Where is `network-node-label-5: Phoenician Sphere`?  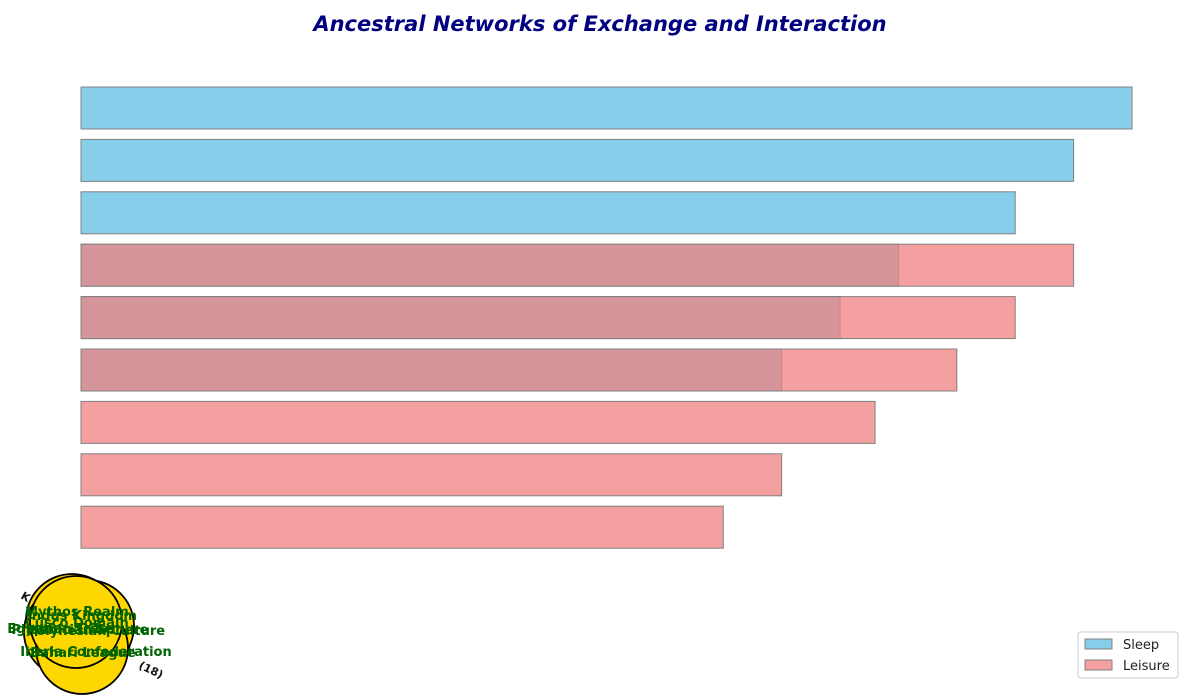
network-node-label-5: Phoenician Sphere is located at coordinates (80, 630).